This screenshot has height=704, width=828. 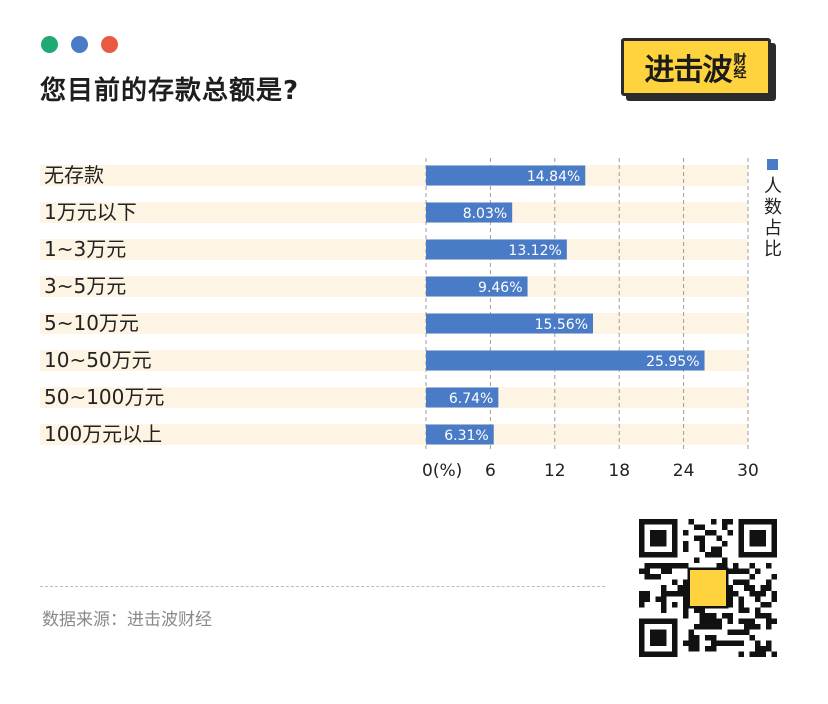 I want to click on category-label: 5~10万元, so click(x=91, y=323).